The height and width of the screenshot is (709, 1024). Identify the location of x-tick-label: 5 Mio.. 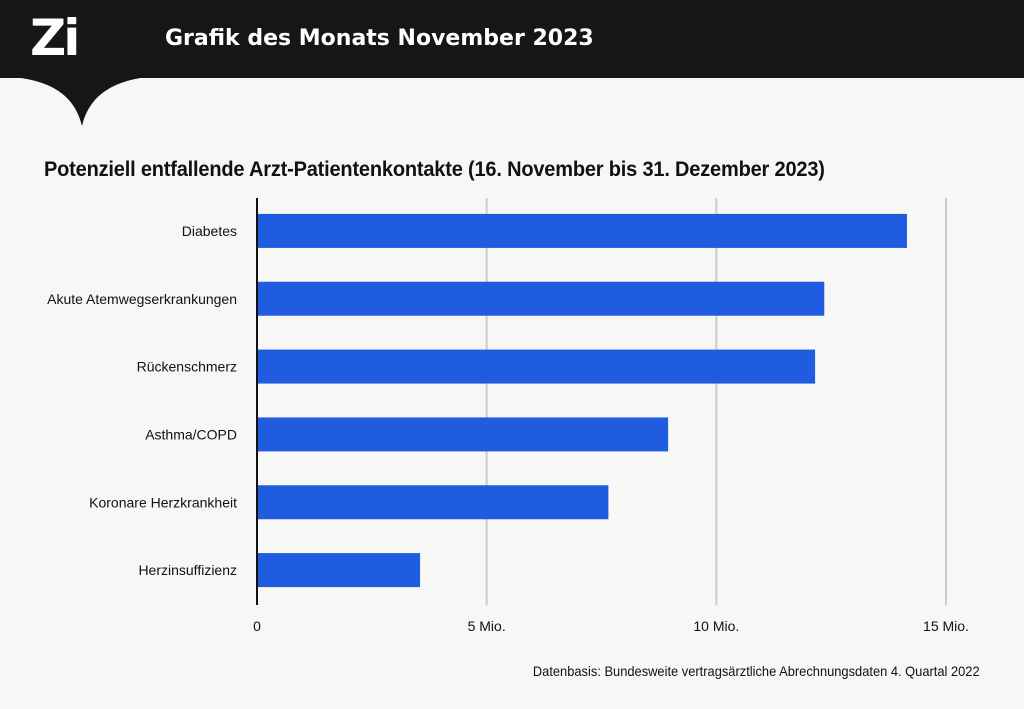
(487, 626).